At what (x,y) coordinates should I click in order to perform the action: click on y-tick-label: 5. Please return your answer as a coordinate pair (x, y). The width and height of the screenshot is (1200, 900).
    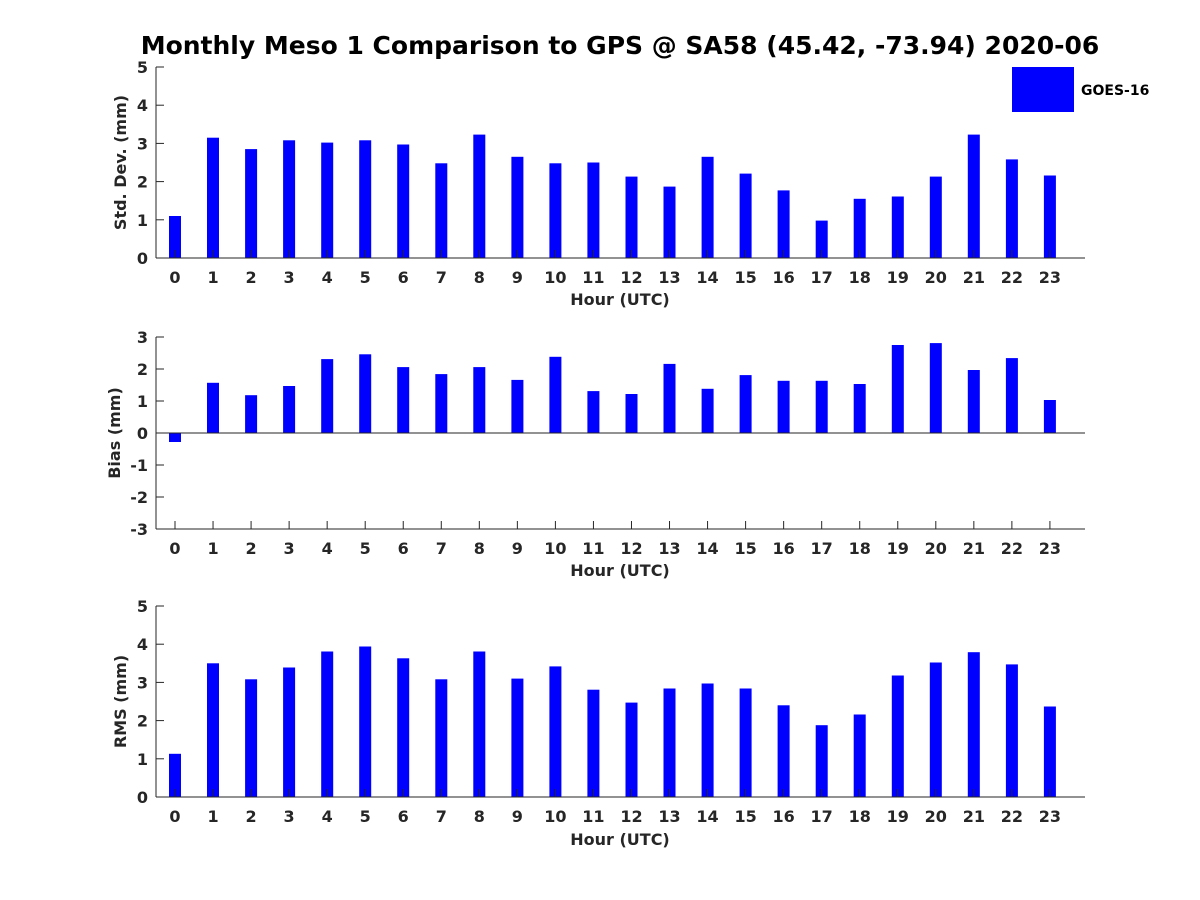
    Looking at the image, I should click on (142, 606).